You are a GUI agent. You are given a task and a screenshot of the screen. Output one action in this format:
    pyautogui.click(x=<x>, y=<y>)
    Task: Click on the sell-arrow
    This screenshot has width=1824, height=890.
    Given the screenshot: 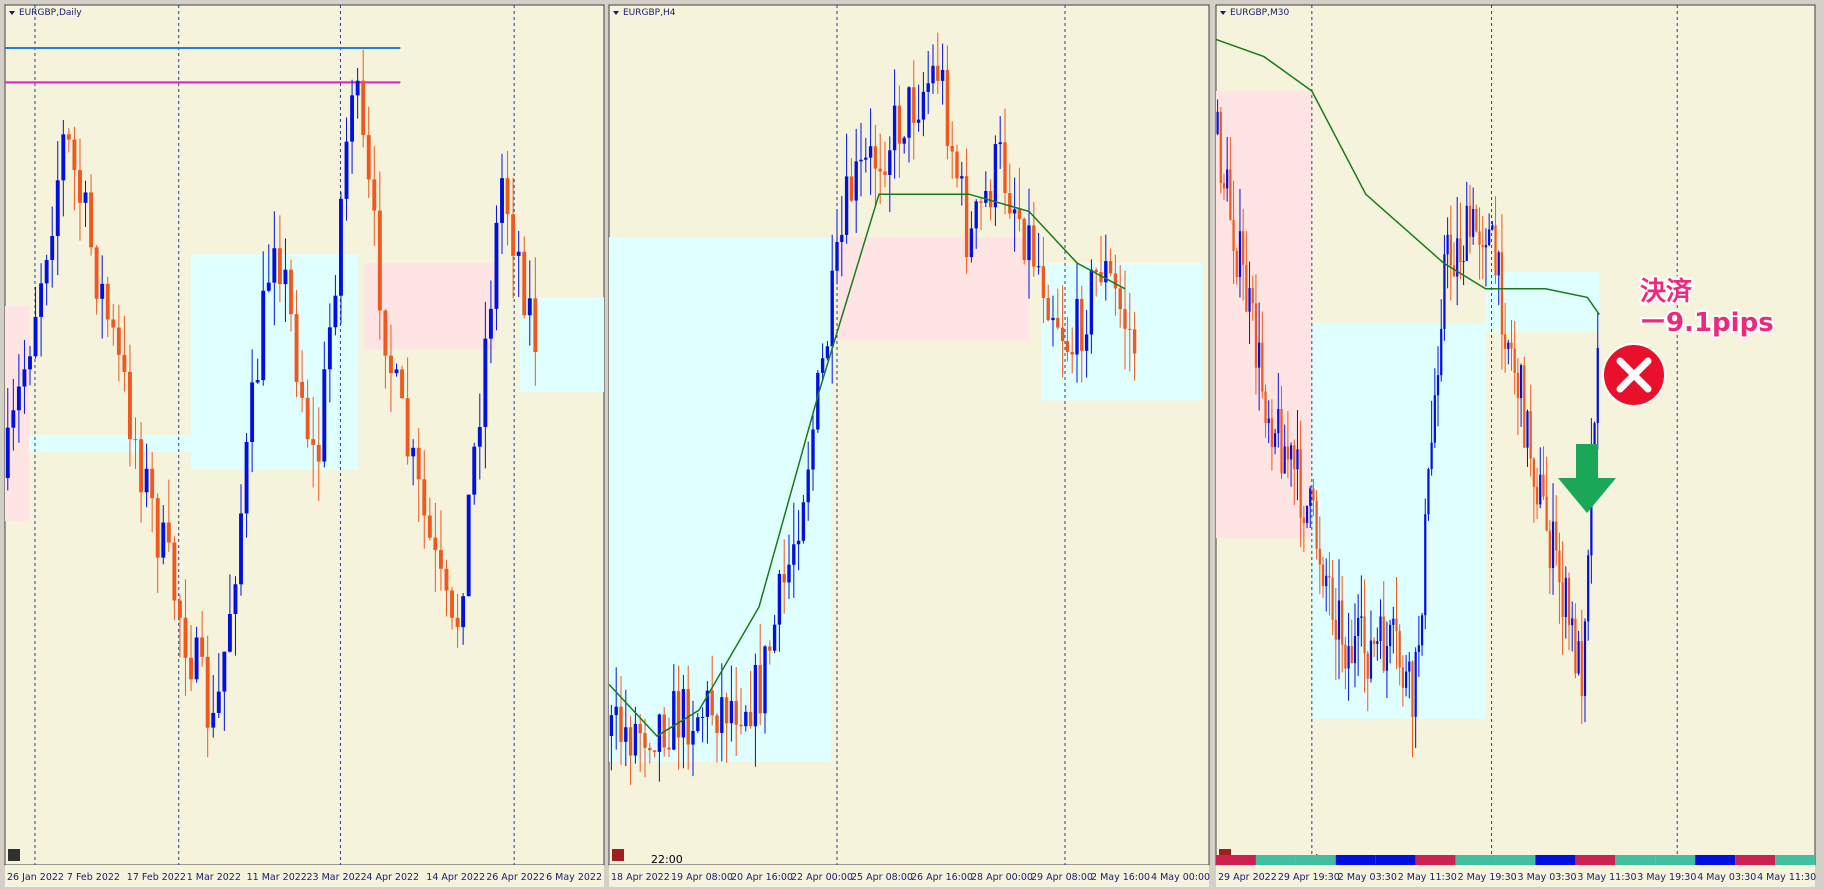 What is the action you would take?
    pyautogui.click(x=1587, y=478)
    